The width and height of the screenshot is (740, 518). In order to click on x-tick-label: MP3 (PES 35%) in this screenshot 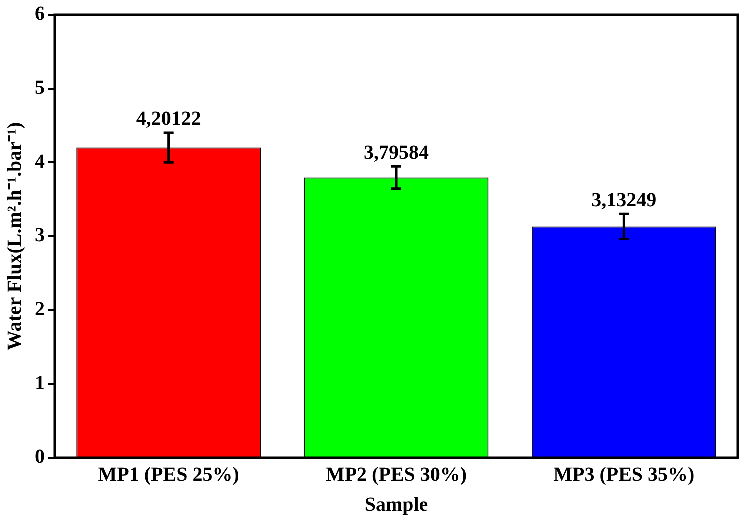, I will do `click(624, 475)`.